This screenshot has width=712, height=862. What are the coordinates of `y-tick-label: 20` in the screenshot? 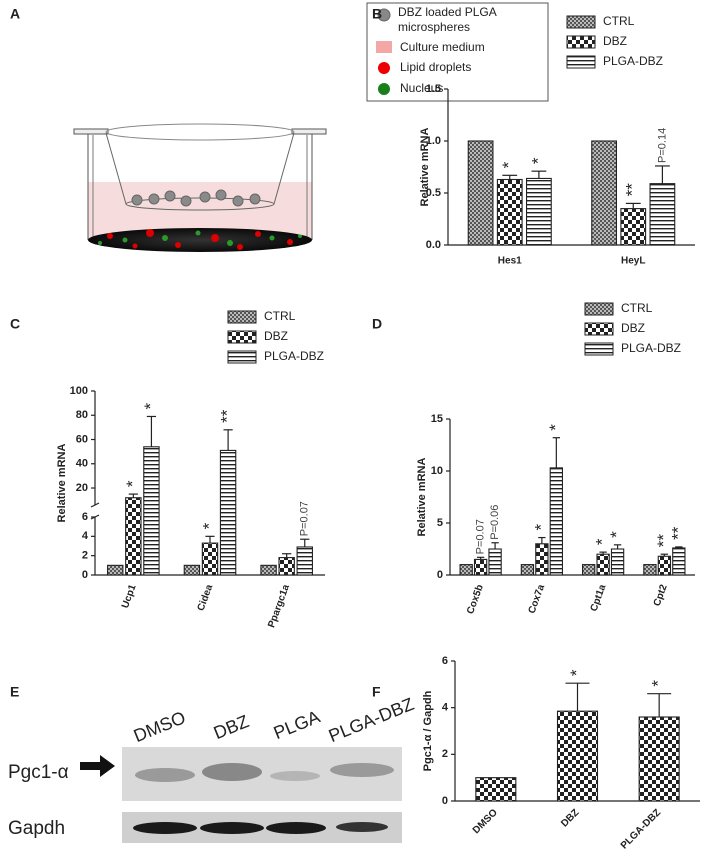 It's located at (82, 488).